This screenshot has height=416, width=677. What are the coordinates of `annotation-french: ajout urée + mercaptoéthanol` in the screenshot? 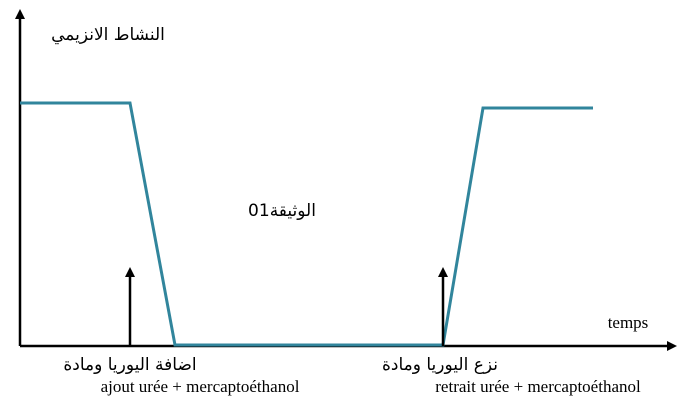 It's located at (200, 386).